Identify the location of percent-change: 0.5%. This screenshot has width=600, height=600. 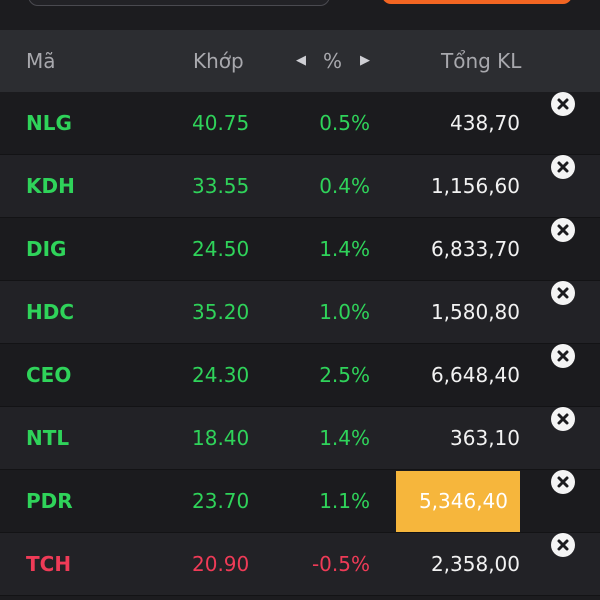
(344, 123).